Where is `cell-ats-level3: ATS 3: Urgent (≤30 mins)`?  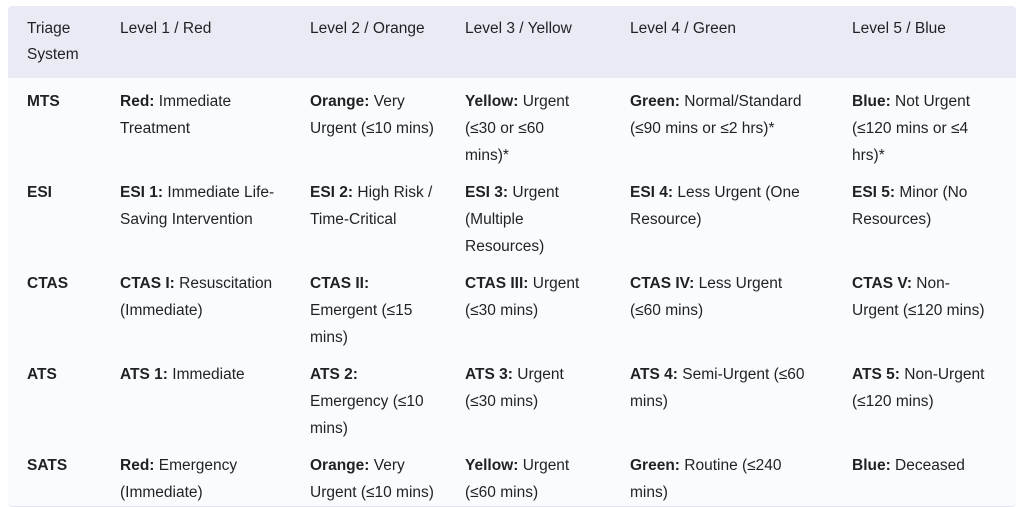 cell-ats-level3: ATS 3: Urgent (≤30 mins) is located at coordinates (547, 396).